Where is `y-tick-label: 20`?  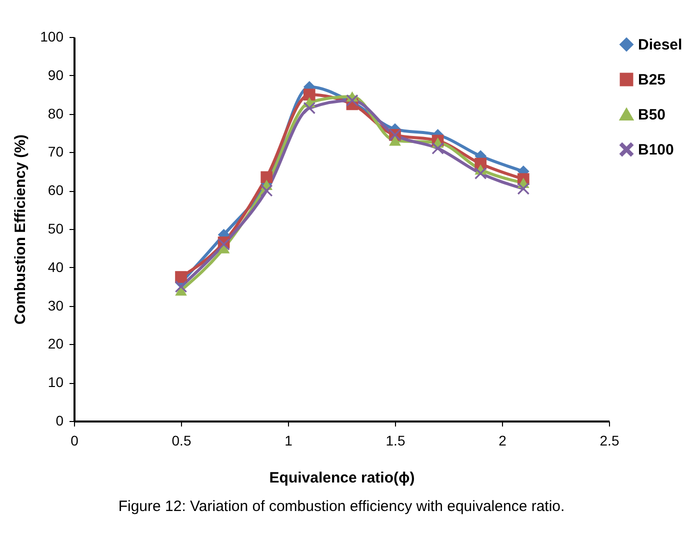
y-tick-label: 20 is located at coordinates (56, 344).